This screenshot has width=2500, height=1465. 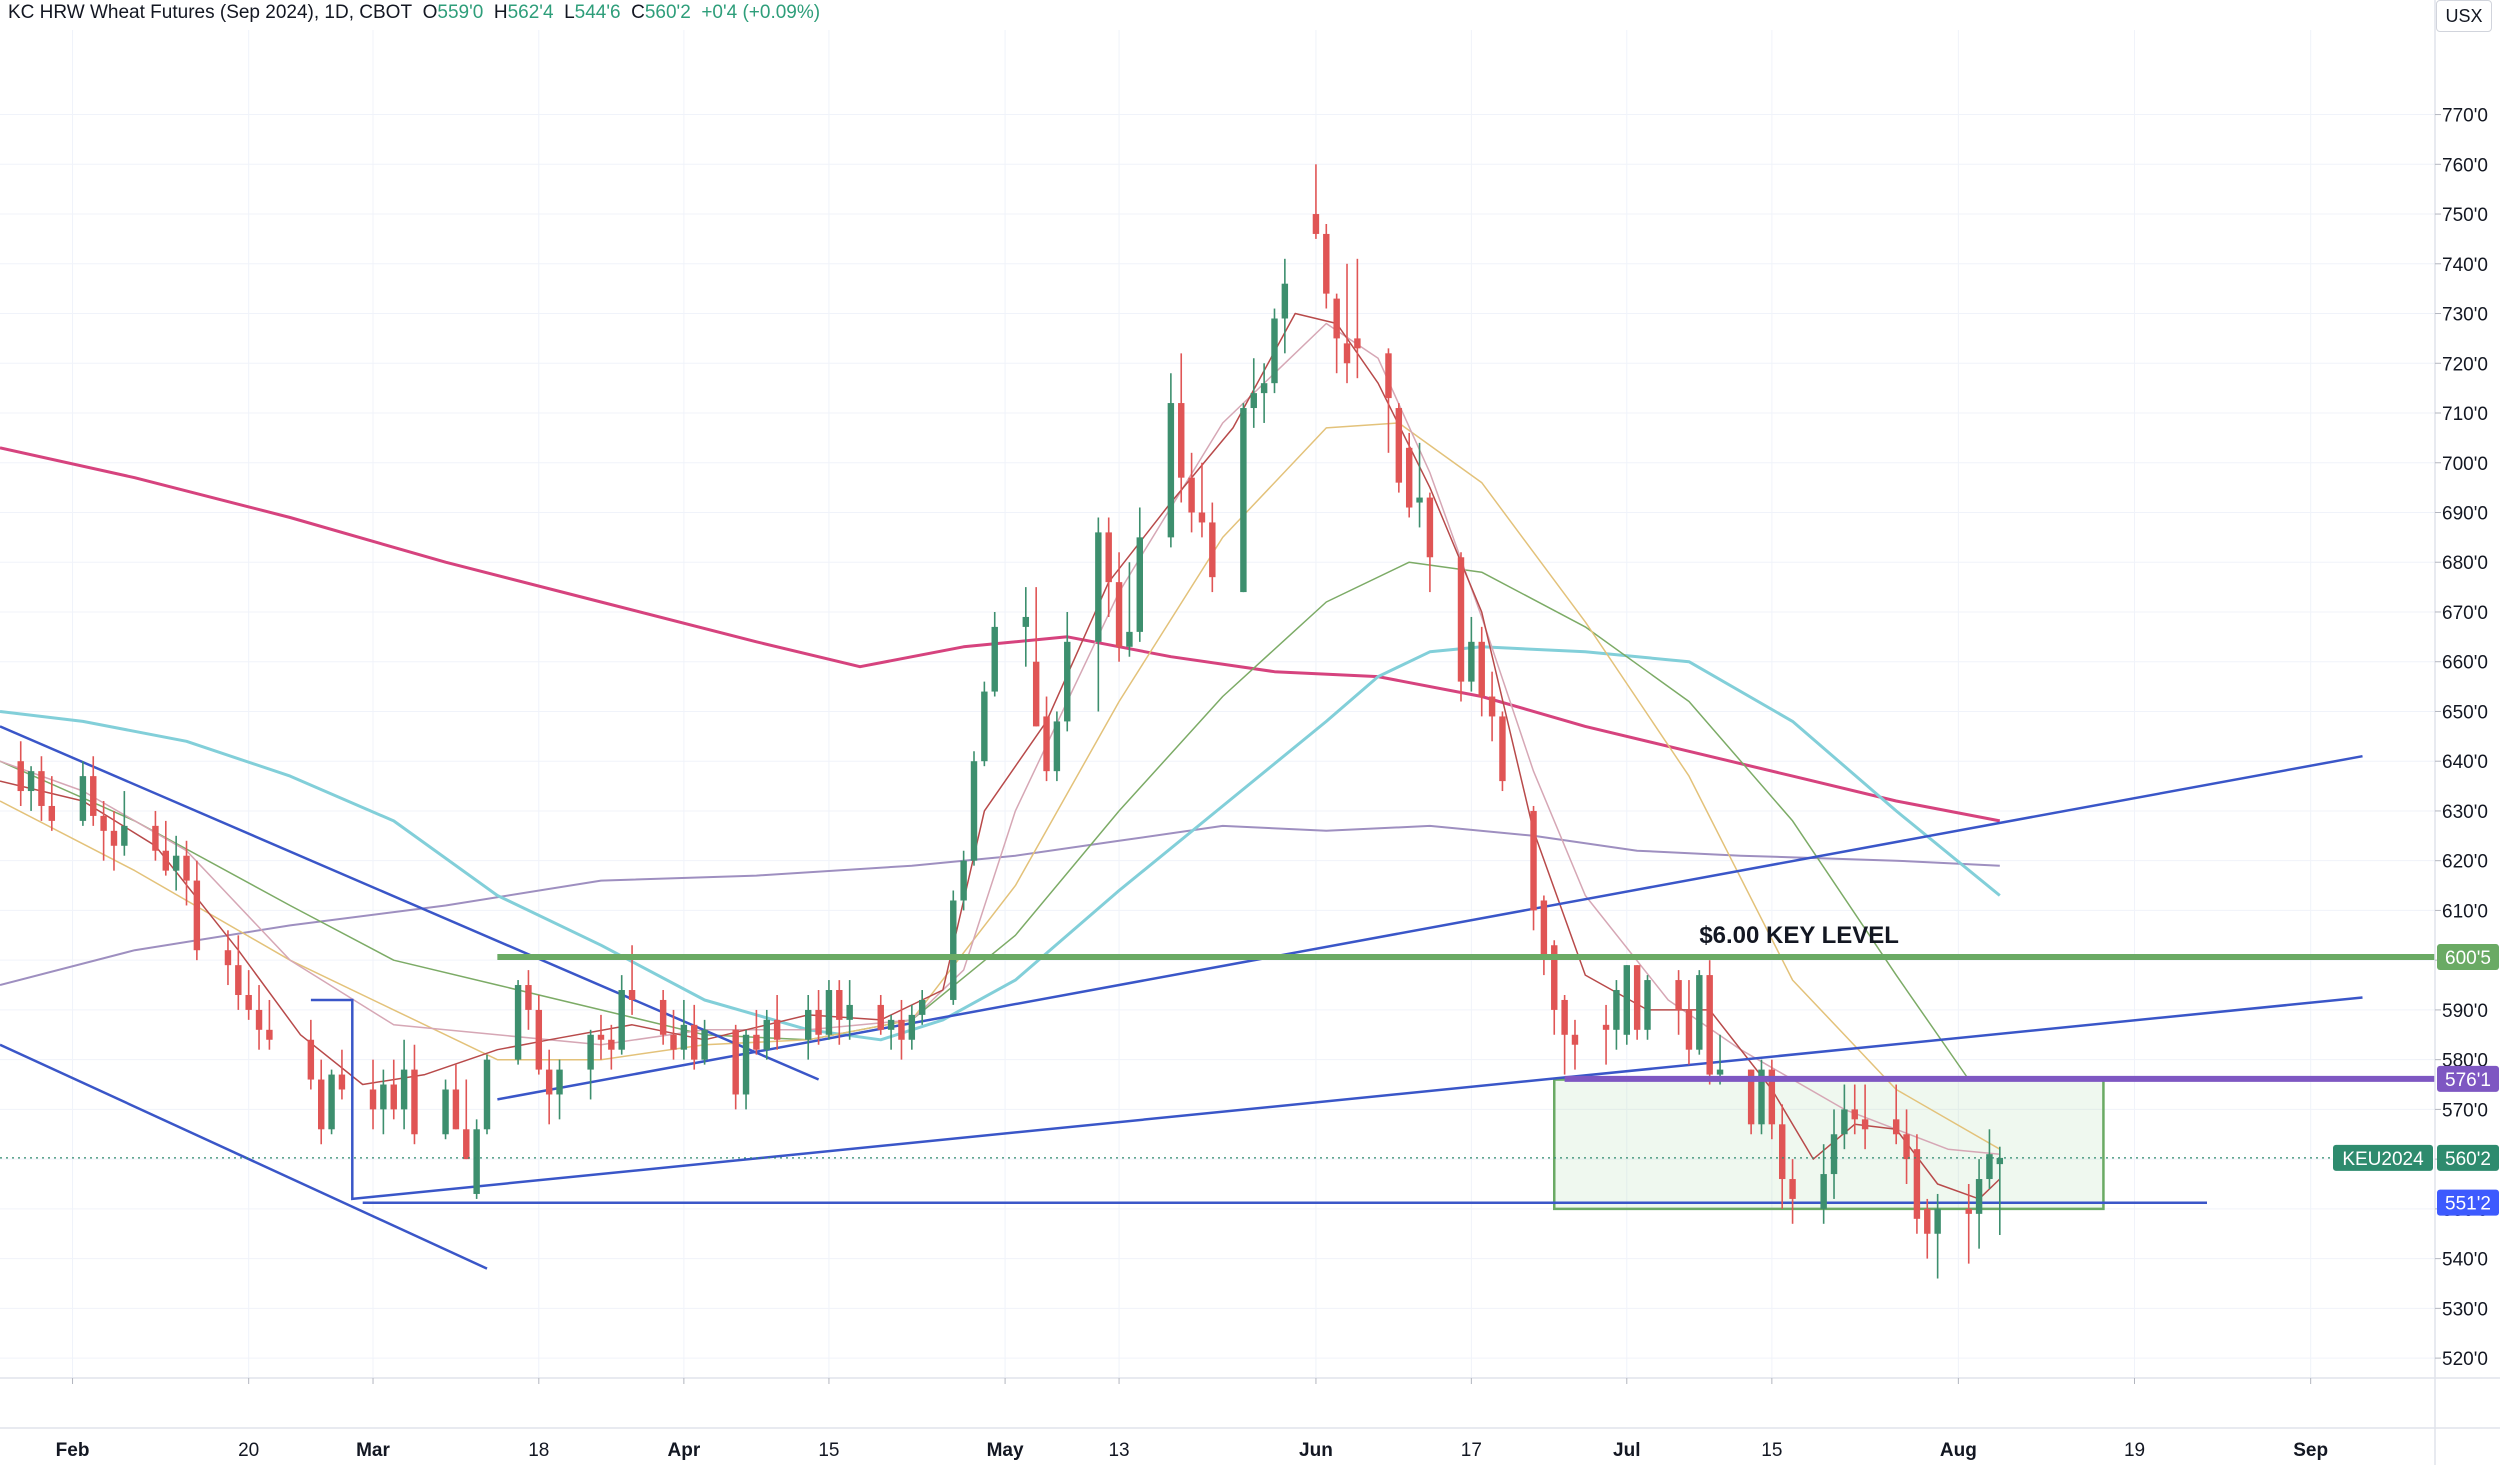 What do you see at coordinates (2383, 1159) in the screenshot?
I see `symbol-badge-label: KEU2024` at bounding box center [2383, 1159].